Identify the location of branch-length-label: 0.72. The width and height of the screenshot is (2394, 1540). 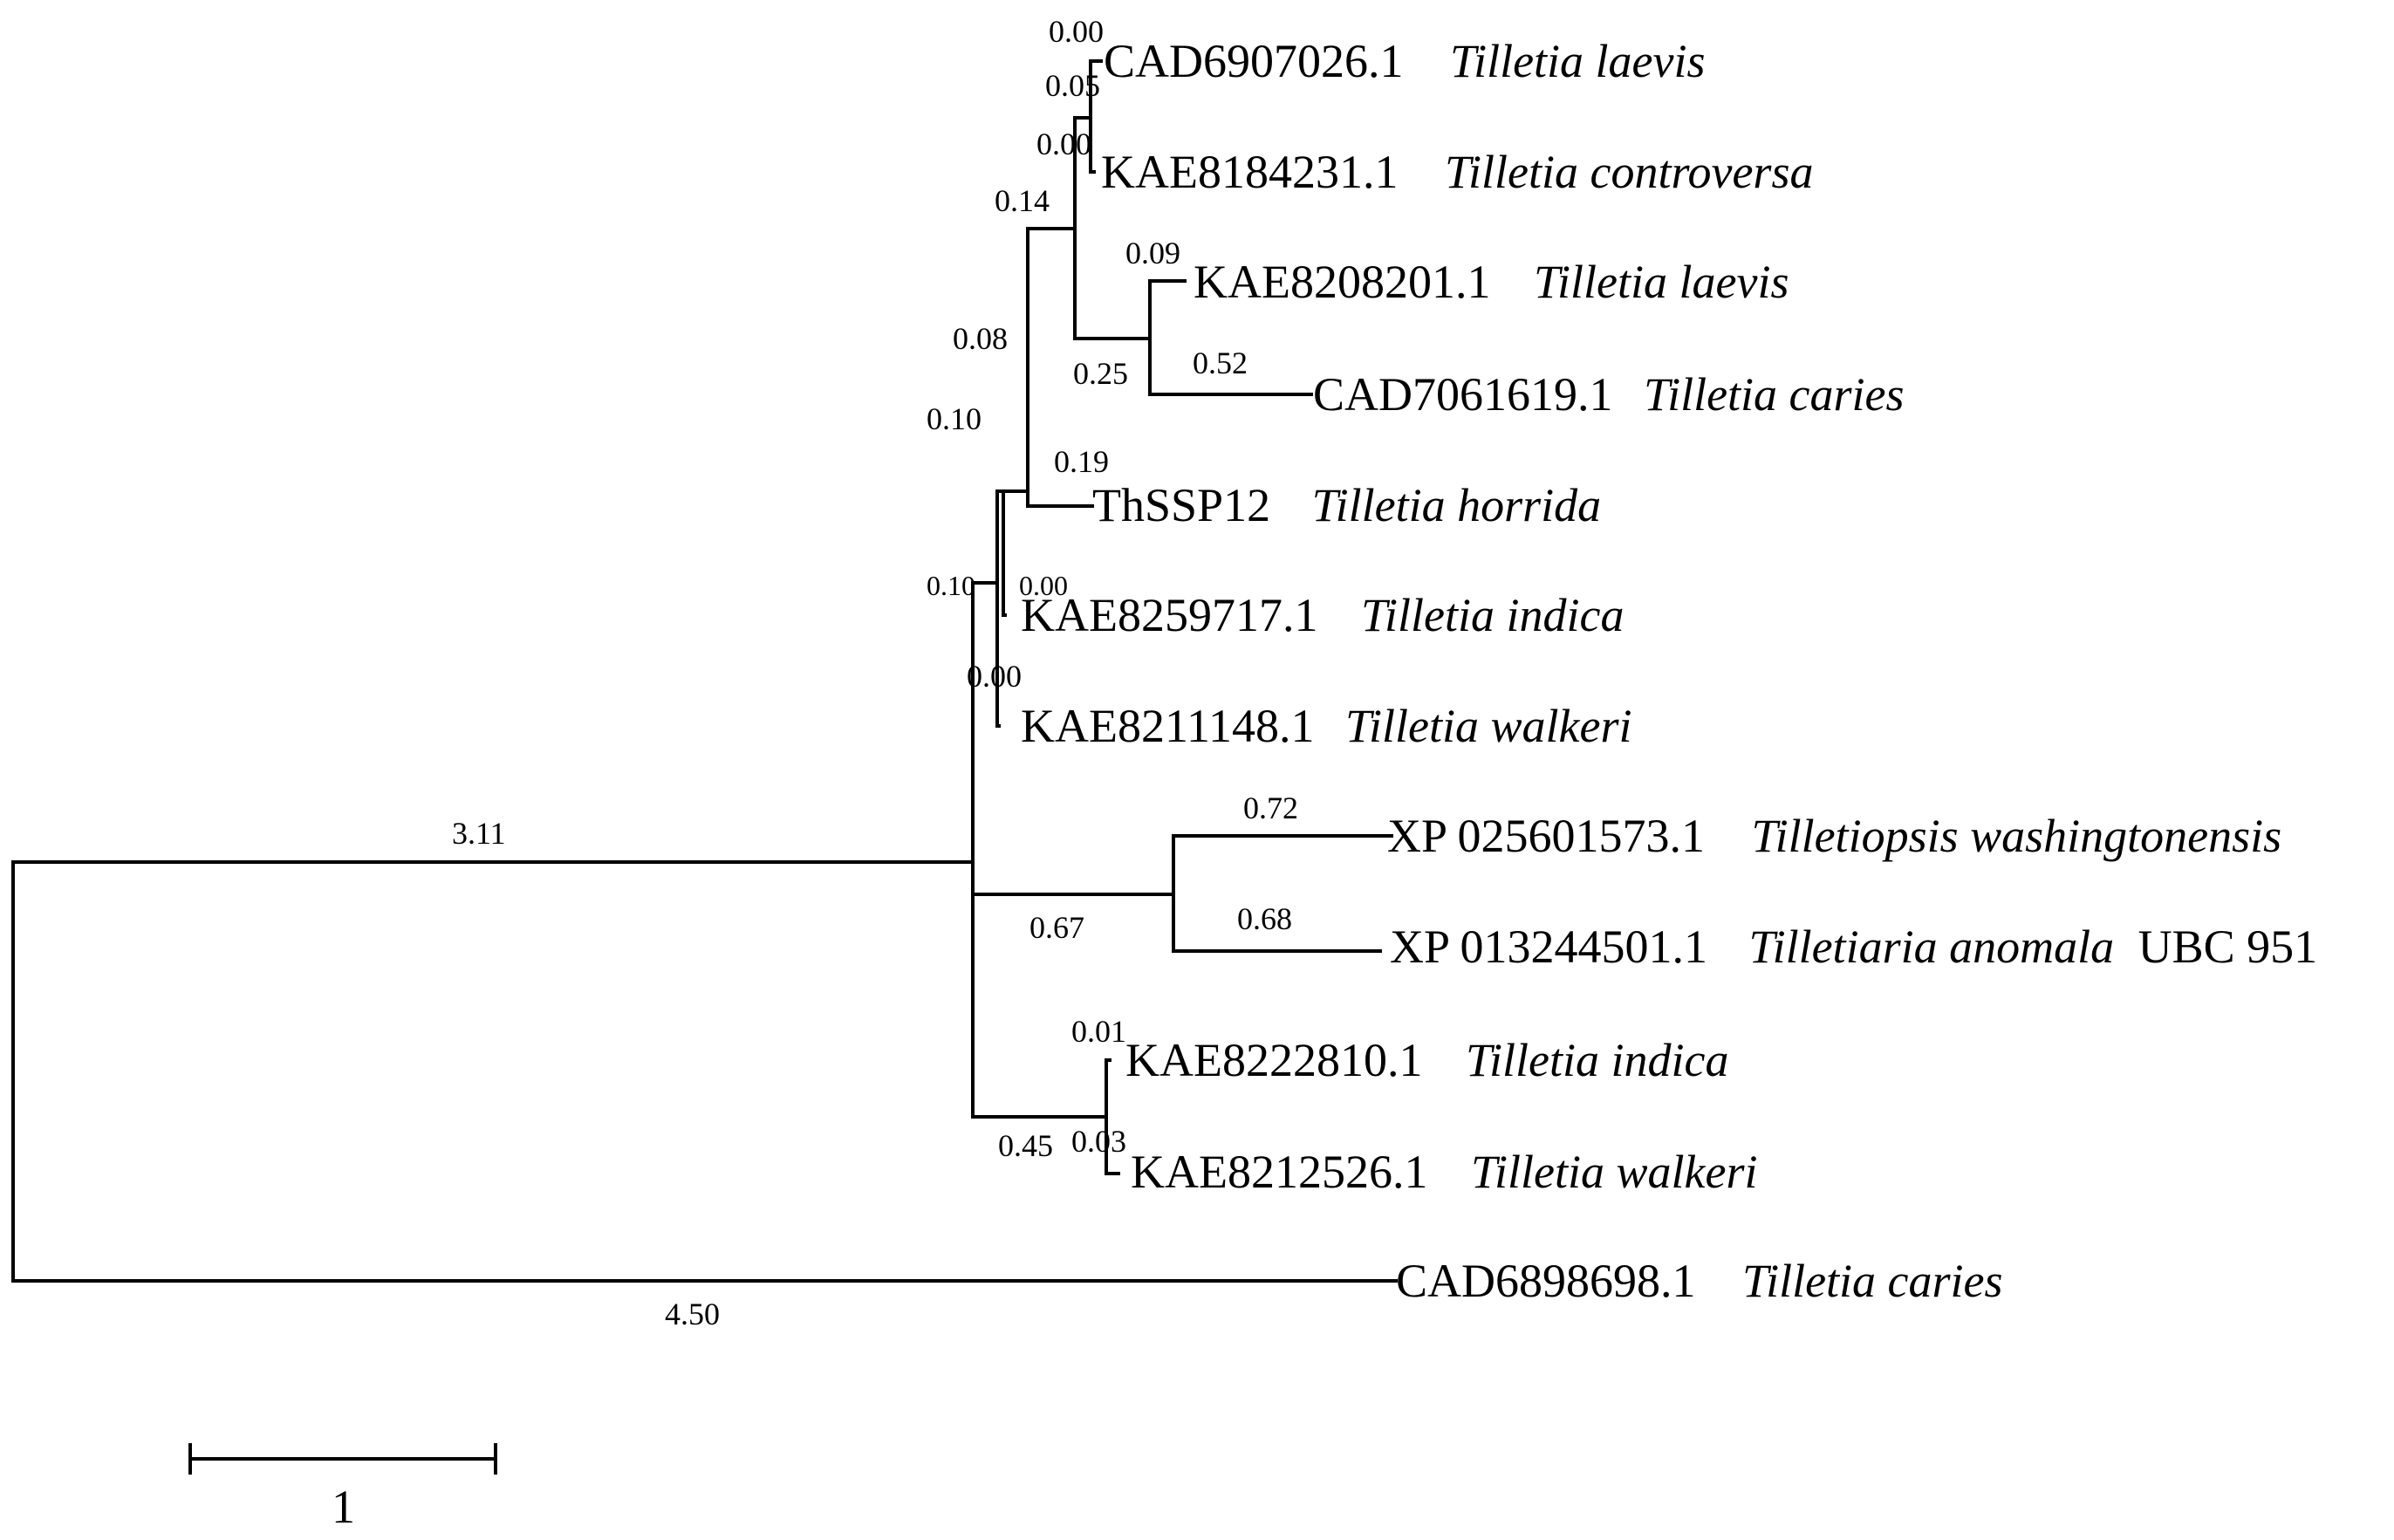
(1270, 808).